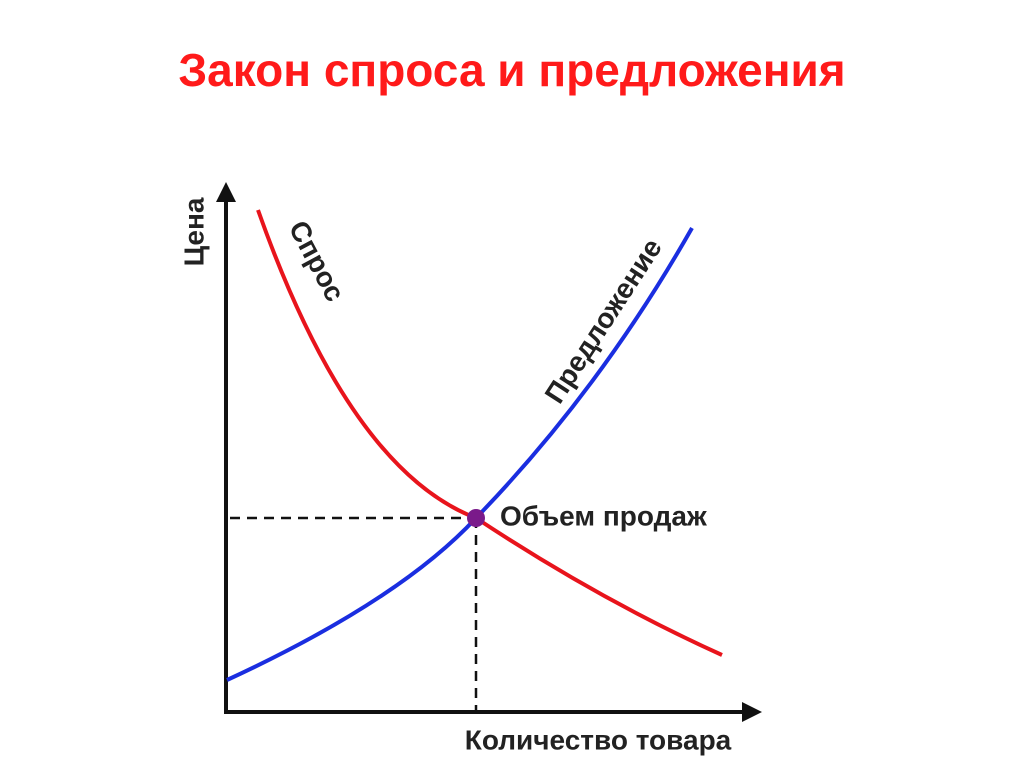 Image resolution: width=1024 pixels, height=767 pixels. Describe the element at coordinates (511, 70) in the screenshot. I see `title: Закон спроса и предложения` at that location.